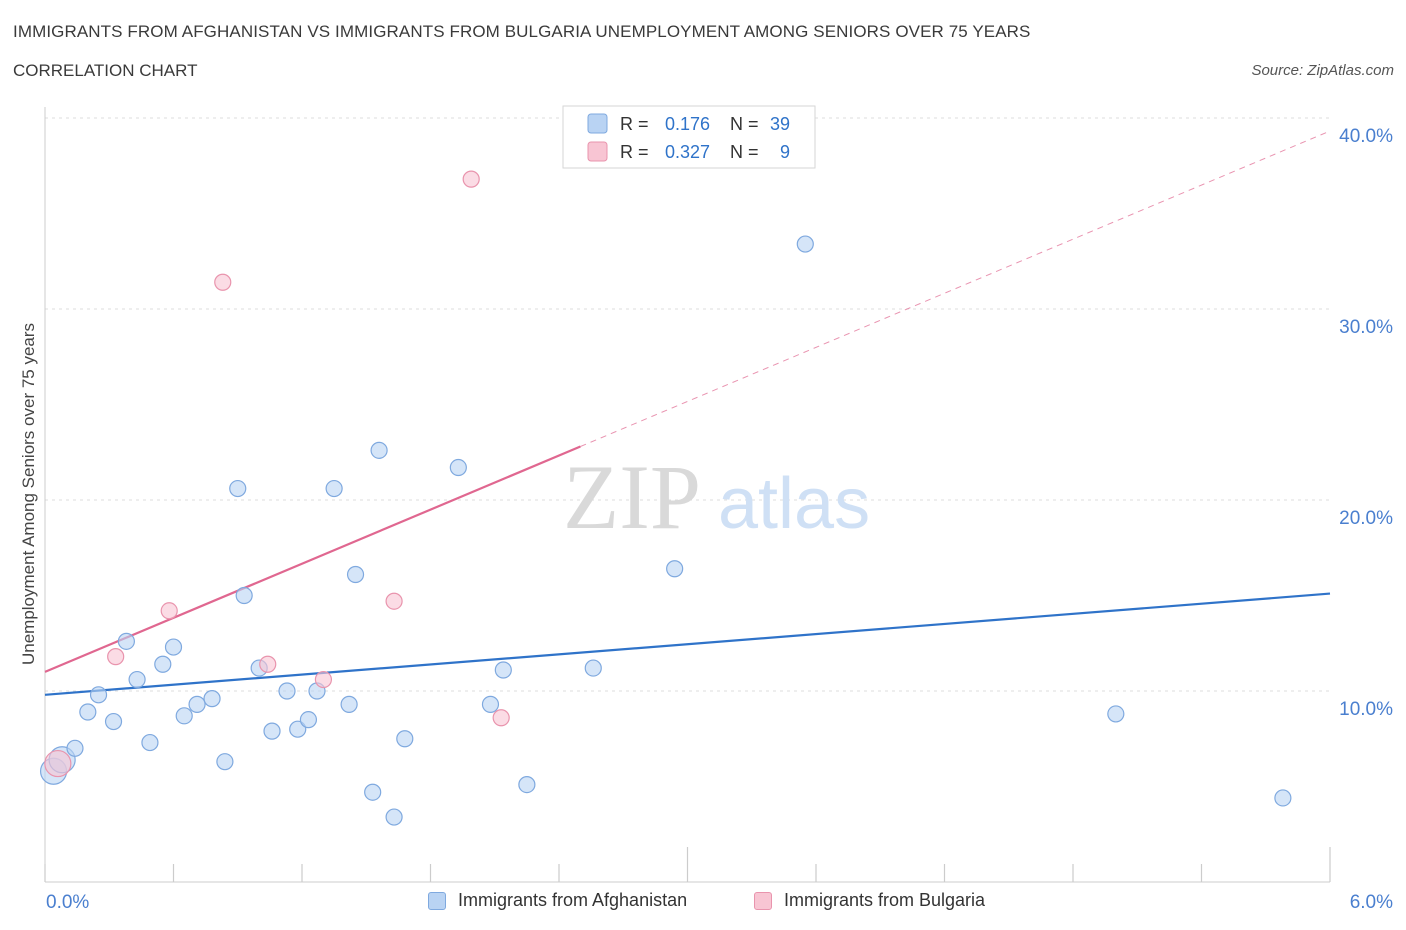  Describe the element at coordinates (67, 902) in the screenshot. I see `x-tick-label-min: 0.0%` at that location.